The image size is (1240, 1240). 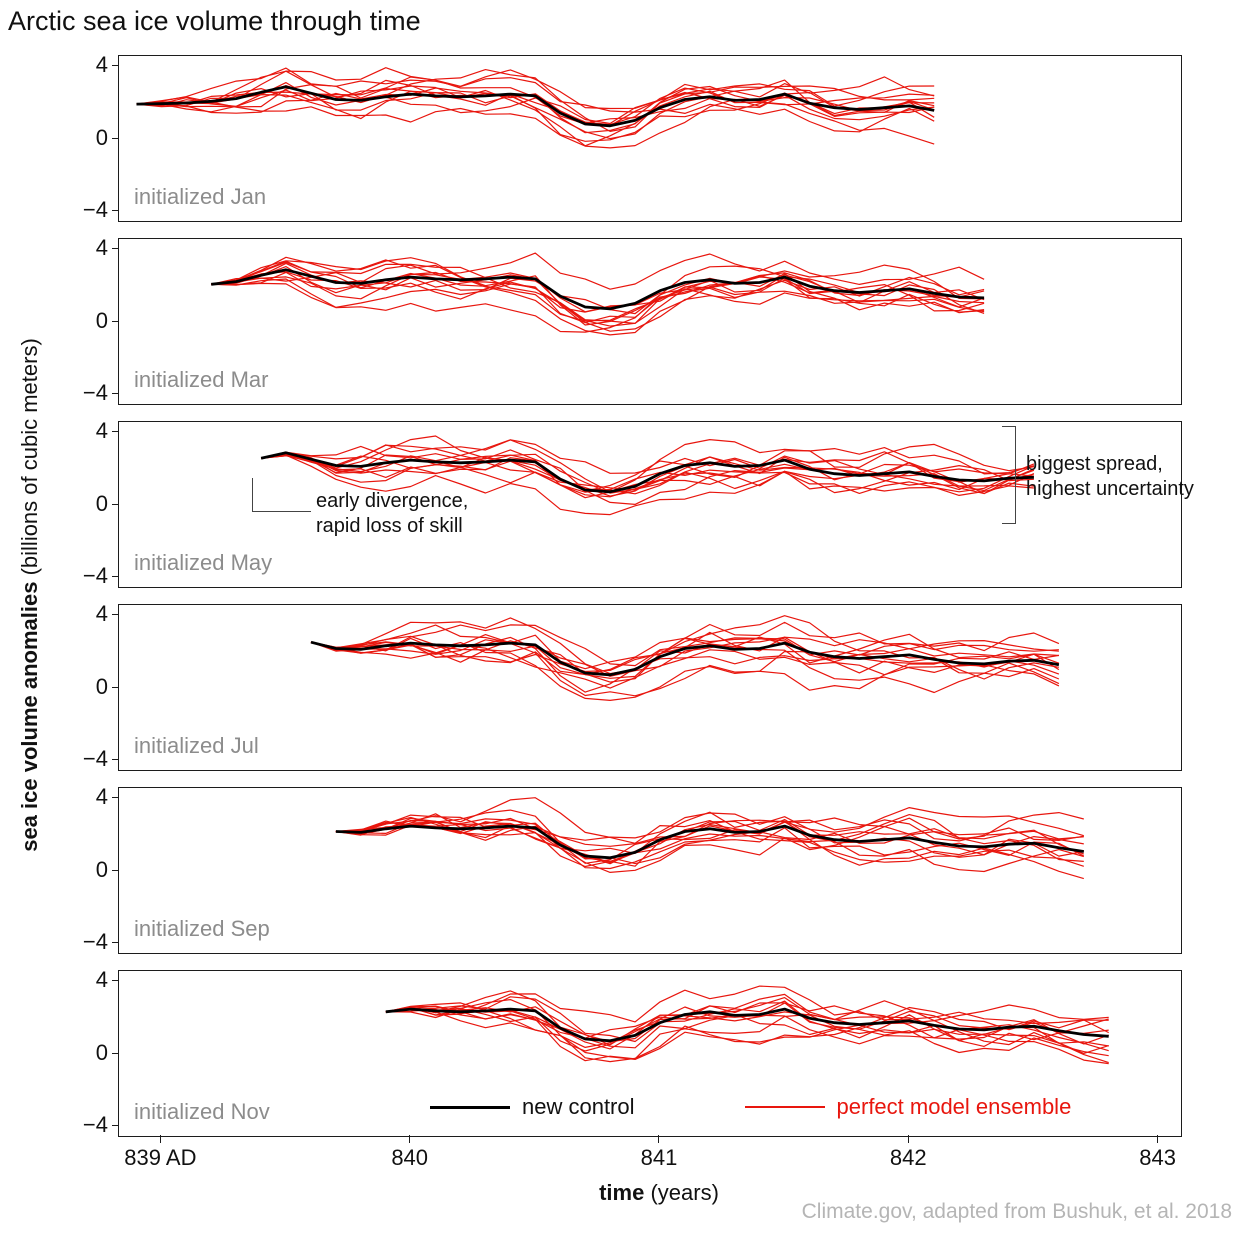 I want to click on biggest-spread-line2: highest uncertainty, so click(x=1110, y=489).